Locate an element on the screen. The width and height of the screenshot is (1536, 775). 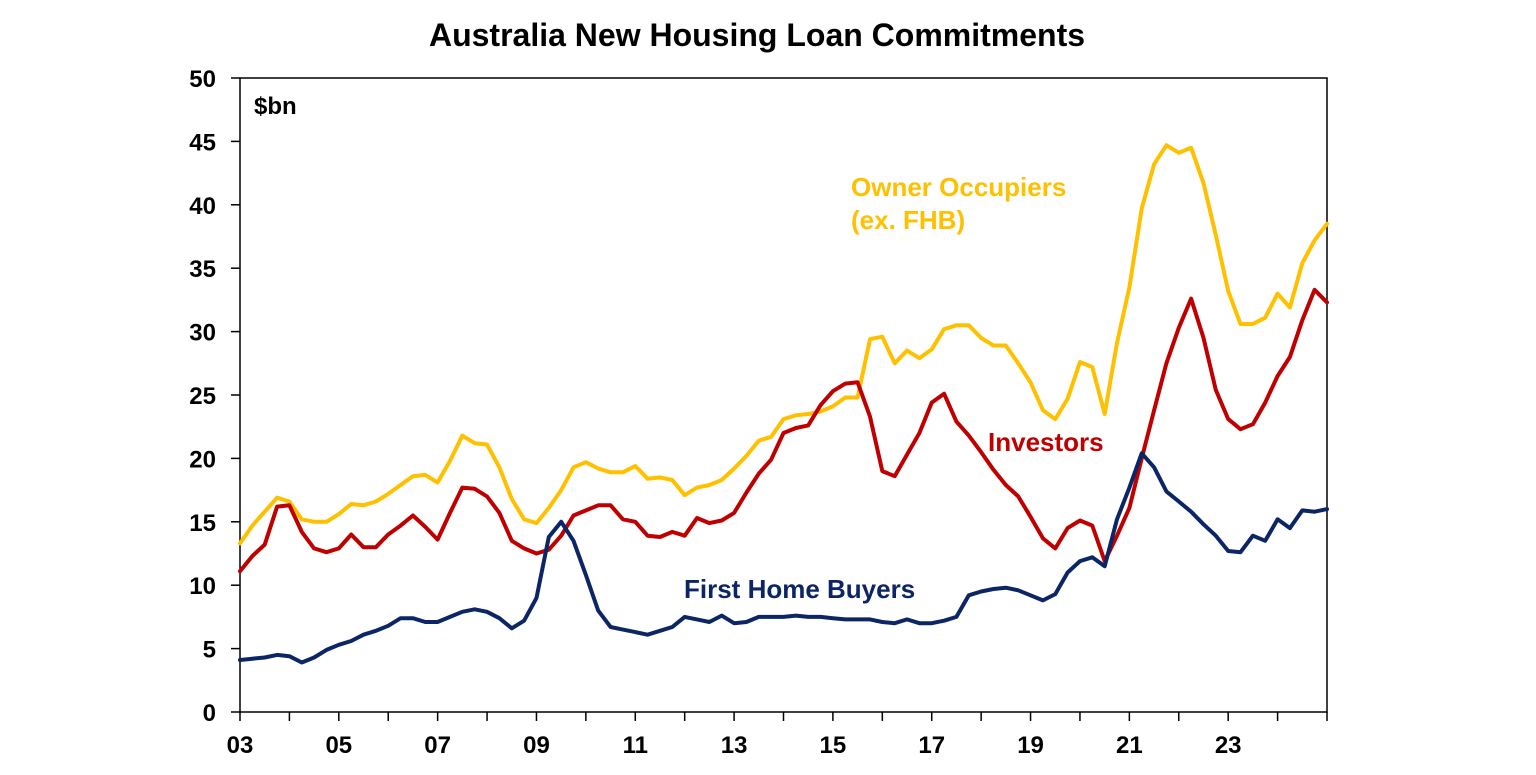
y-axis: 0 5 10 15 20 25 30 35 40 45 50 is located at coordinates (214, 396).